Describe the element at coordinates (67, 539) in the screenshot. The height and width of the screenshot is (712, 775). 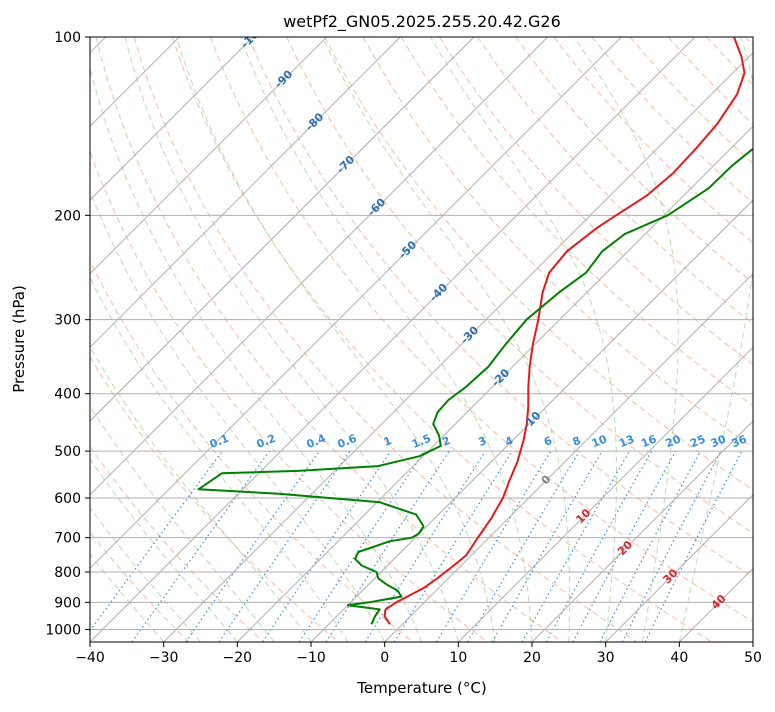
I see `y-tick-label: 700` at that location.